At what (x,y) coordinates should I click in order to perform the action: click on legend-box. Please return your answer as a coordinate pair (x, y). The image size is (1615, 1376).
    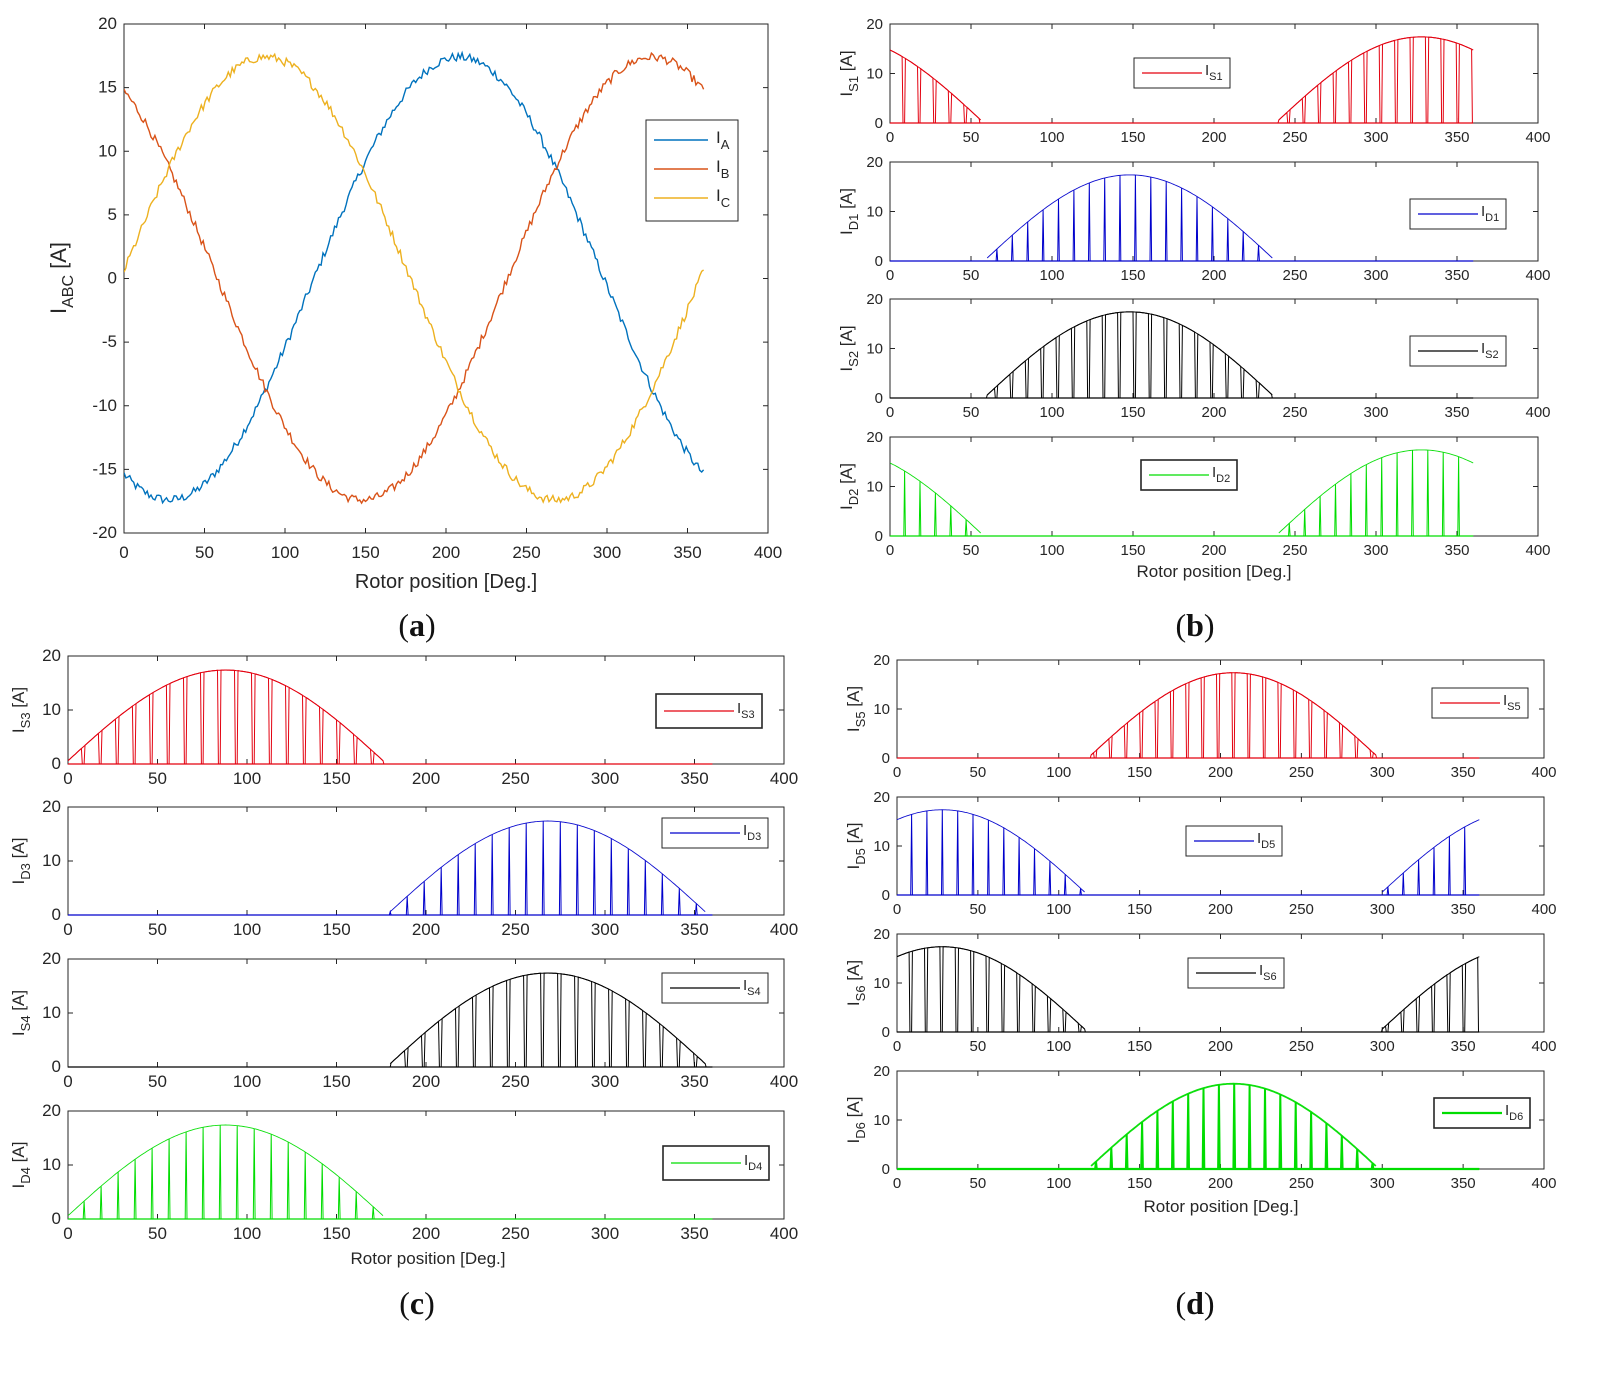
    Looking at the image, I should click on (692, 170).